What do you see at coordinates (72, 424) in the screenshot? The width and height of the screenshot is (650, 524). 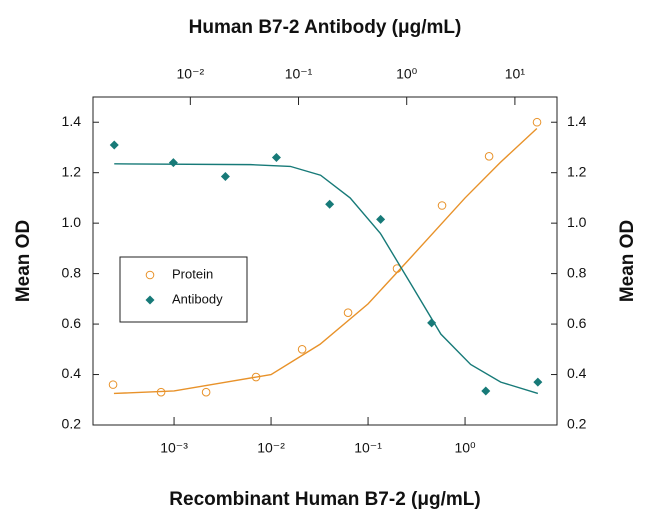 I see `y-tick-label: 0.2` at bounding box center [72, 424].